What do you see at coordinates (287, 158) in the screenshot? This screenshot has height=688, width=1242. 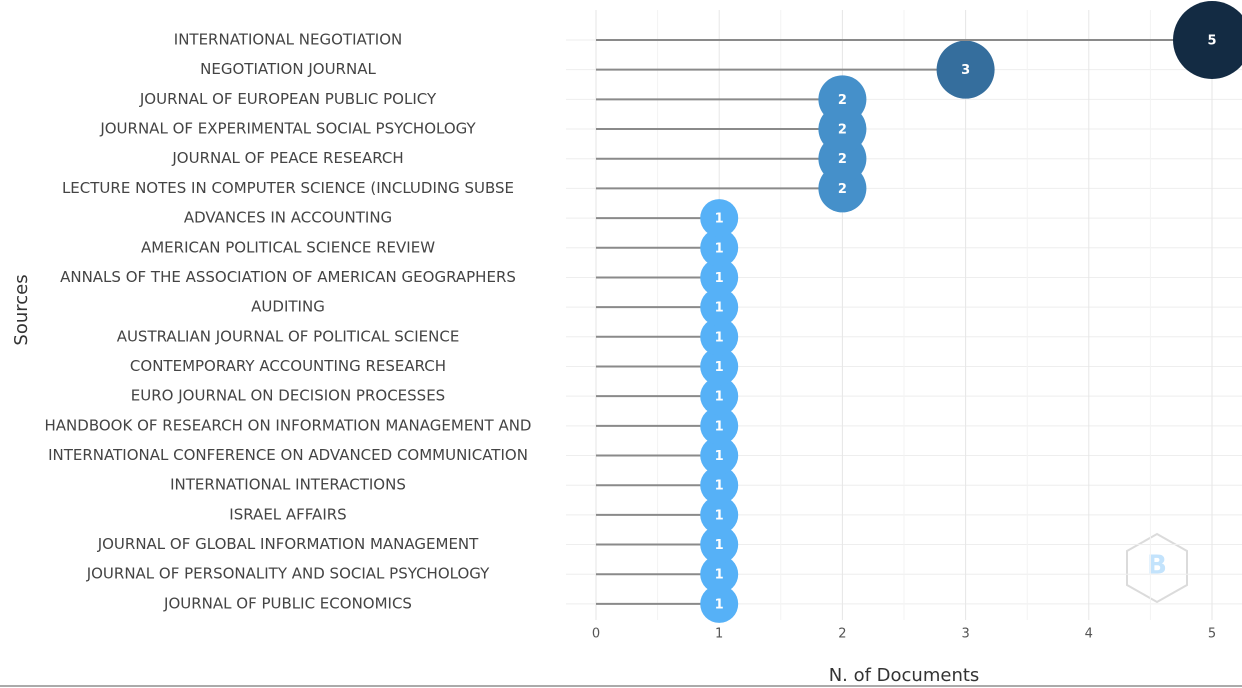 I see `y-tick-label: JOURNAL OF PEACE RESEARCH` at bounding box center [287, 158].